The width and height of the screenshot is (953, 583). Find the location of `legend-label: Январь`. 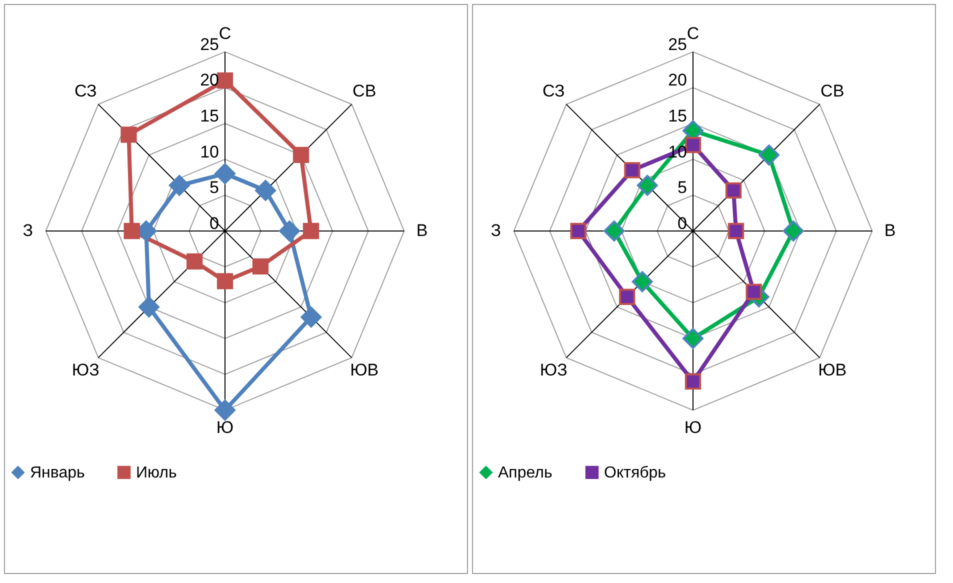

legend-label: Январь is located at coordinates (57, 473).